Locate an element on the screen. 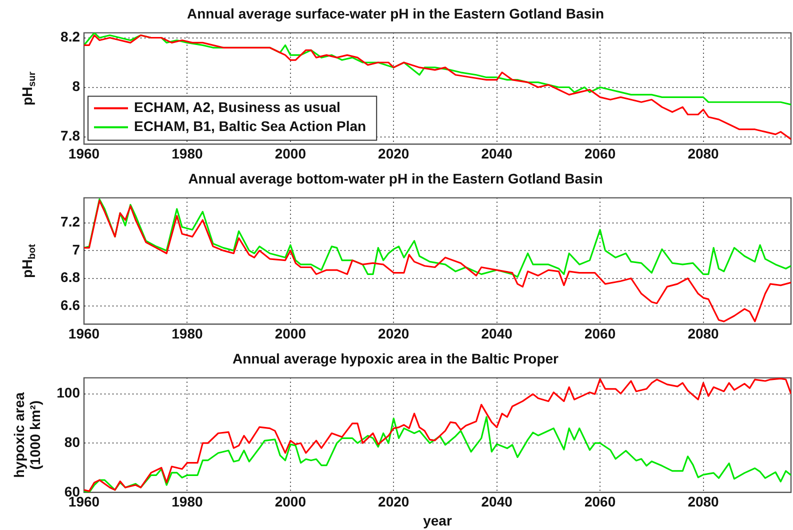  y-tick-label: 80 is located at coordinates (72, 442).